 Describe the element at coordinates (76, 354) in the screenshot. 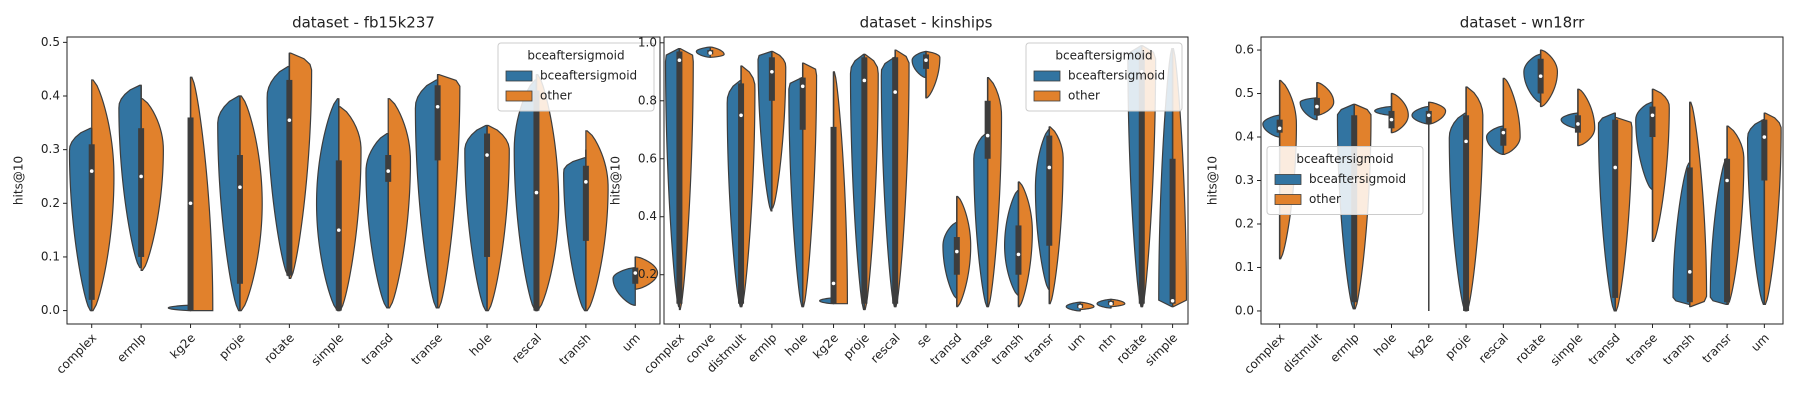

I see `x-tick-label: complex` at that location.